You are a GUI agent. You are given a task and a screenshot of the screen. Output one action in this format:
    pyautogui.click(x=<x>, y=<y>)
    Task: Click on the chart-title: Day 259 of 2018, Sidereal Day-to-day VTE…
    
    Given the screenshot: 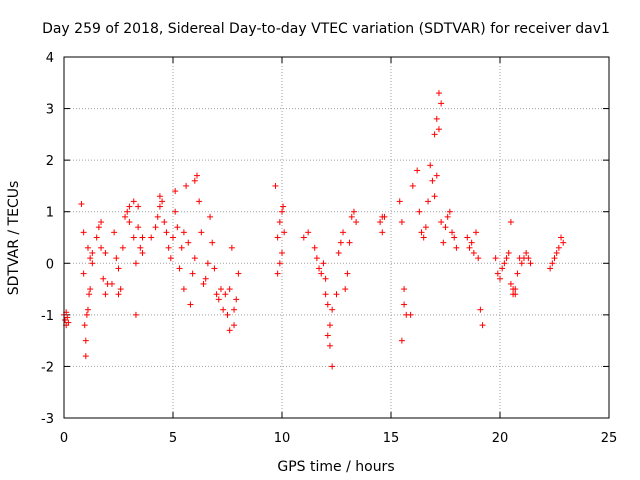 What is the action you would take?
    pyautogui.click(x=326, y=29)
    